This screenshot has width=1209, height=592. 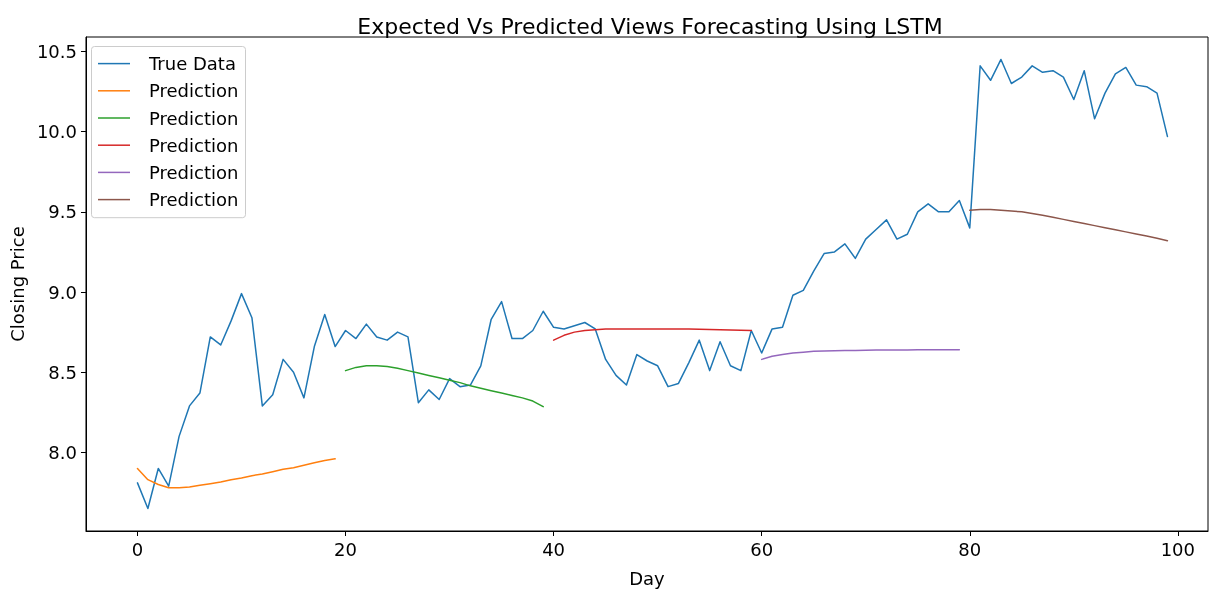 What do you see at coordinates (345, 549) in the screenshot?
I see `x-tick-label: 20` at bounding box center [345, 549].